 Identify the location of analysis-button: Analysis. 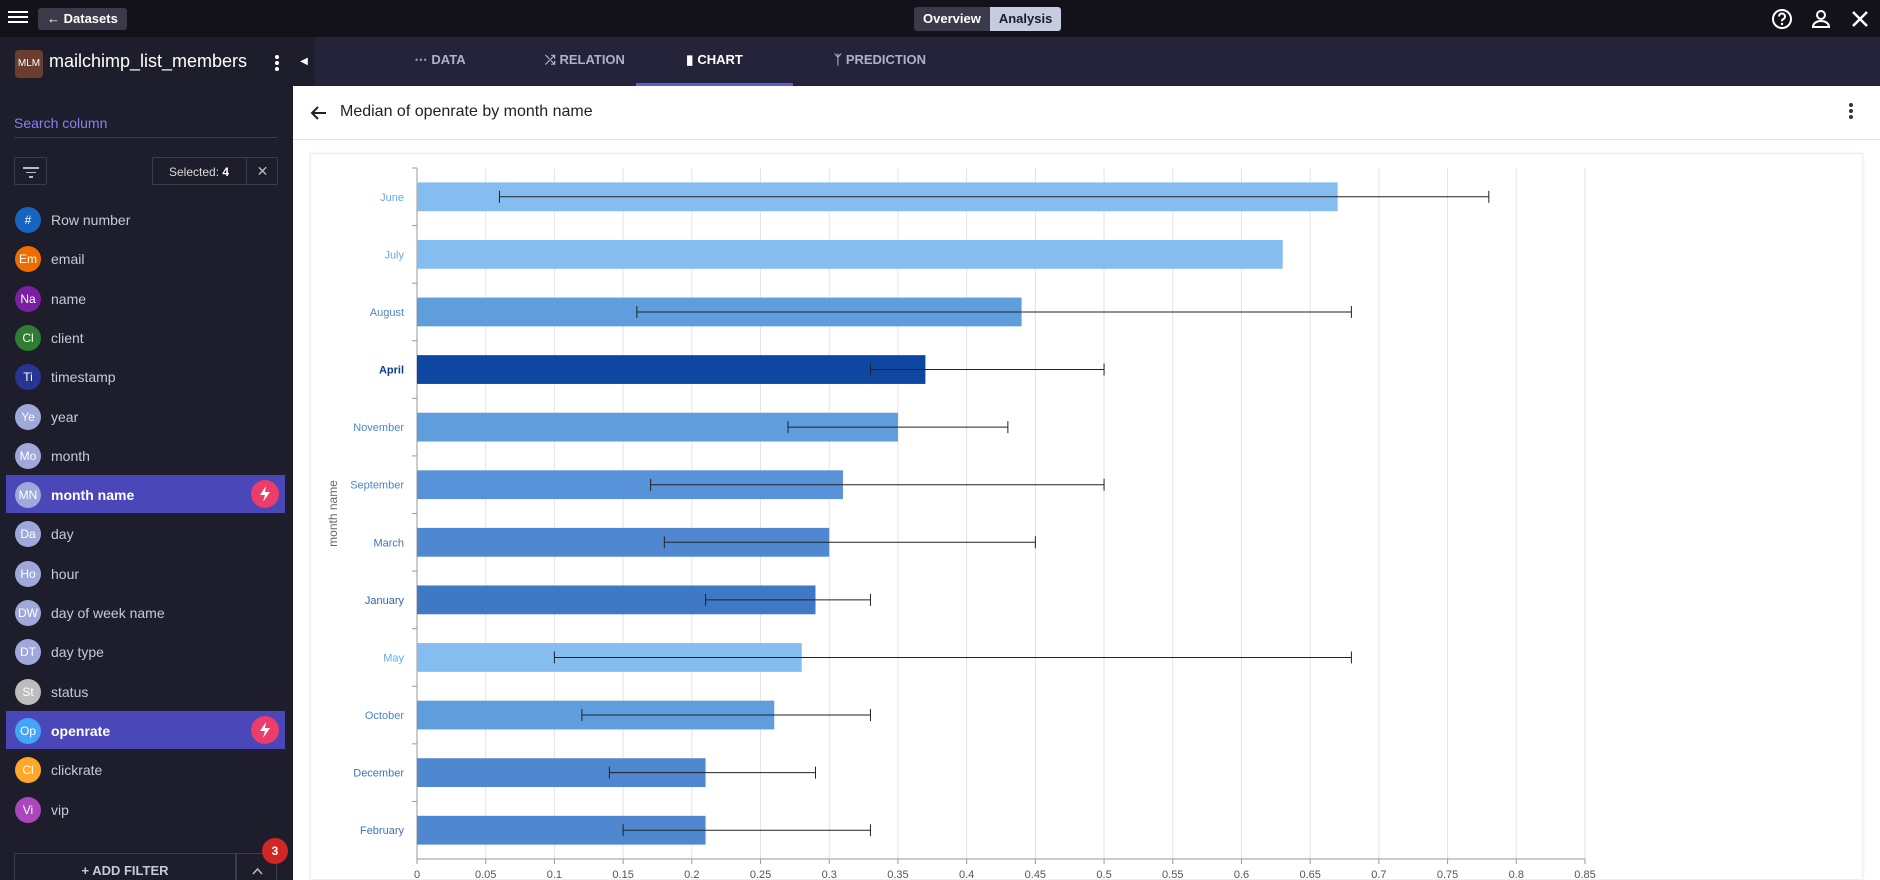
(1025, 19).